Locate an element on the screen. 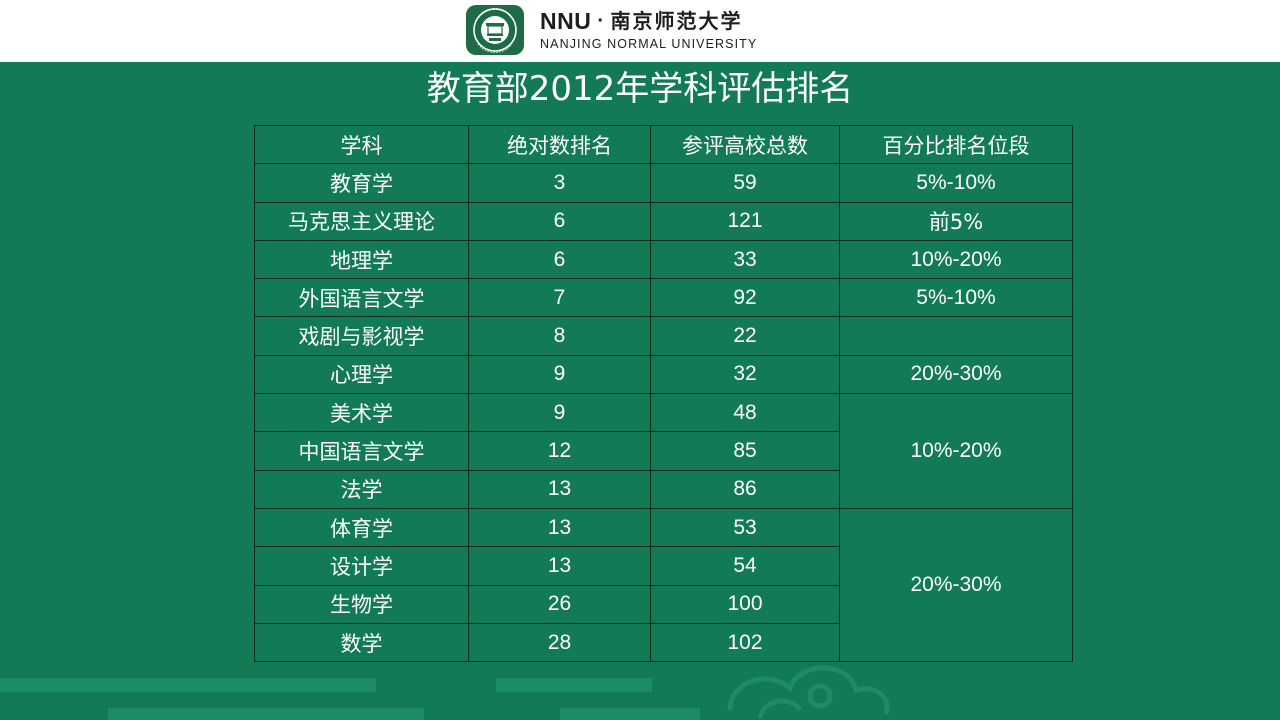  logo-university-cn: 南京师范大学 is located at coordinates (676, 21).